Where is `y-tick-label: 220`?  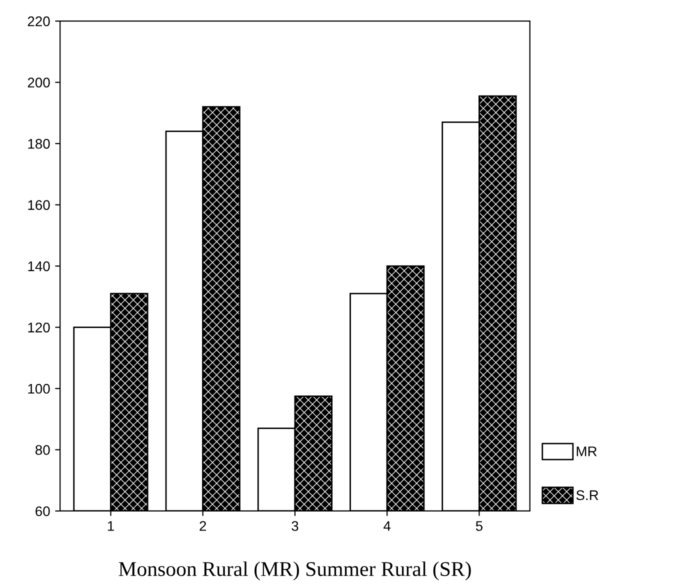 y-tick-label: 220 is located at coordinates (39, 21).